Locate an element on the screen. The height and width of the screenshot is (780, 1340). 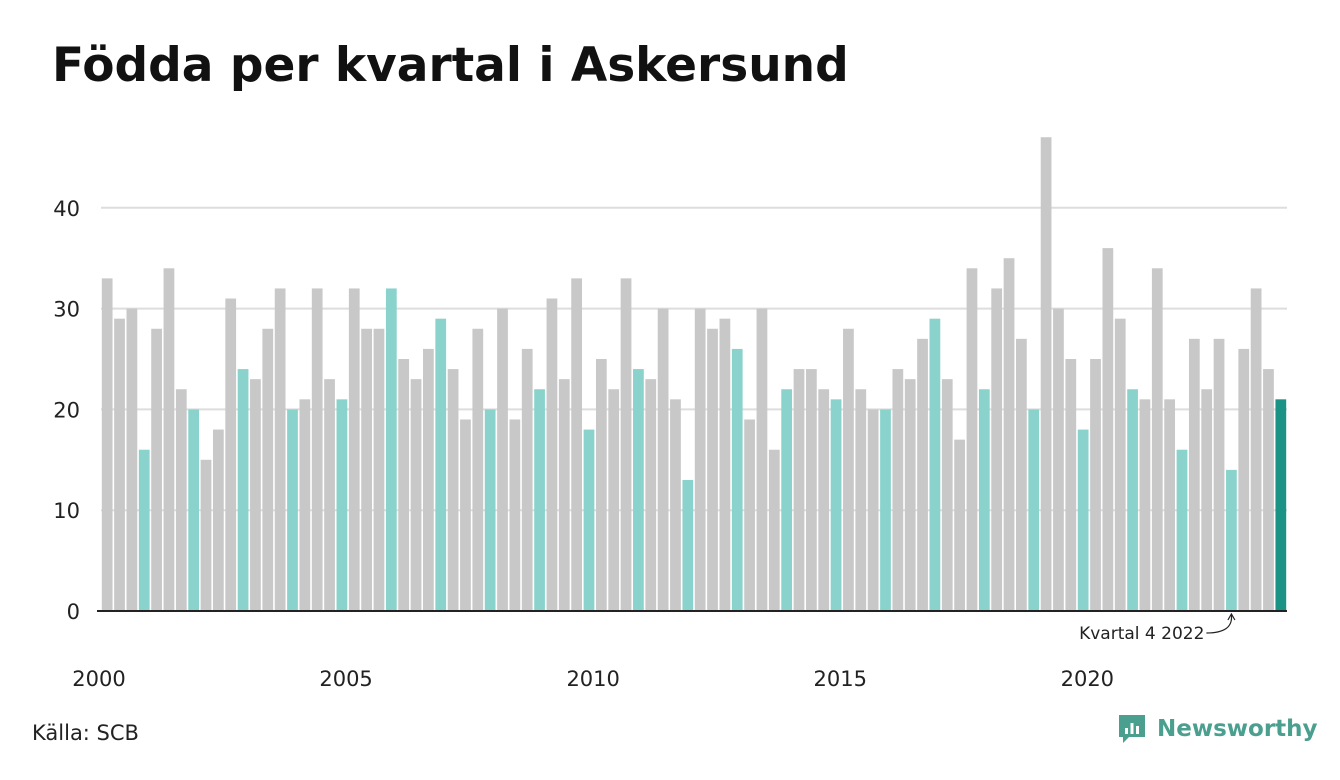
x-axis-ticks: 2000 2005 2010 2015 2020 is located at coordinates (593, 679).